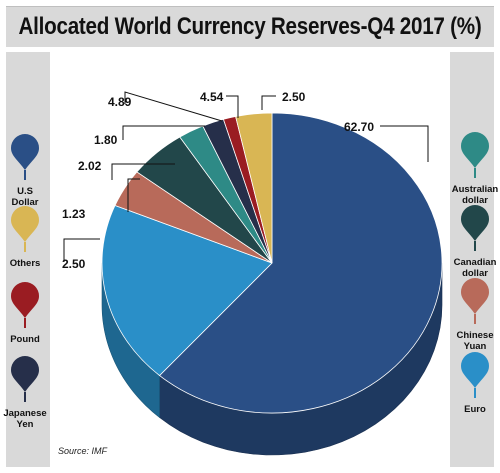 The image size is (500, 473). I want to click on legend-left-3-label-0: Japanese, so click(24, 413).